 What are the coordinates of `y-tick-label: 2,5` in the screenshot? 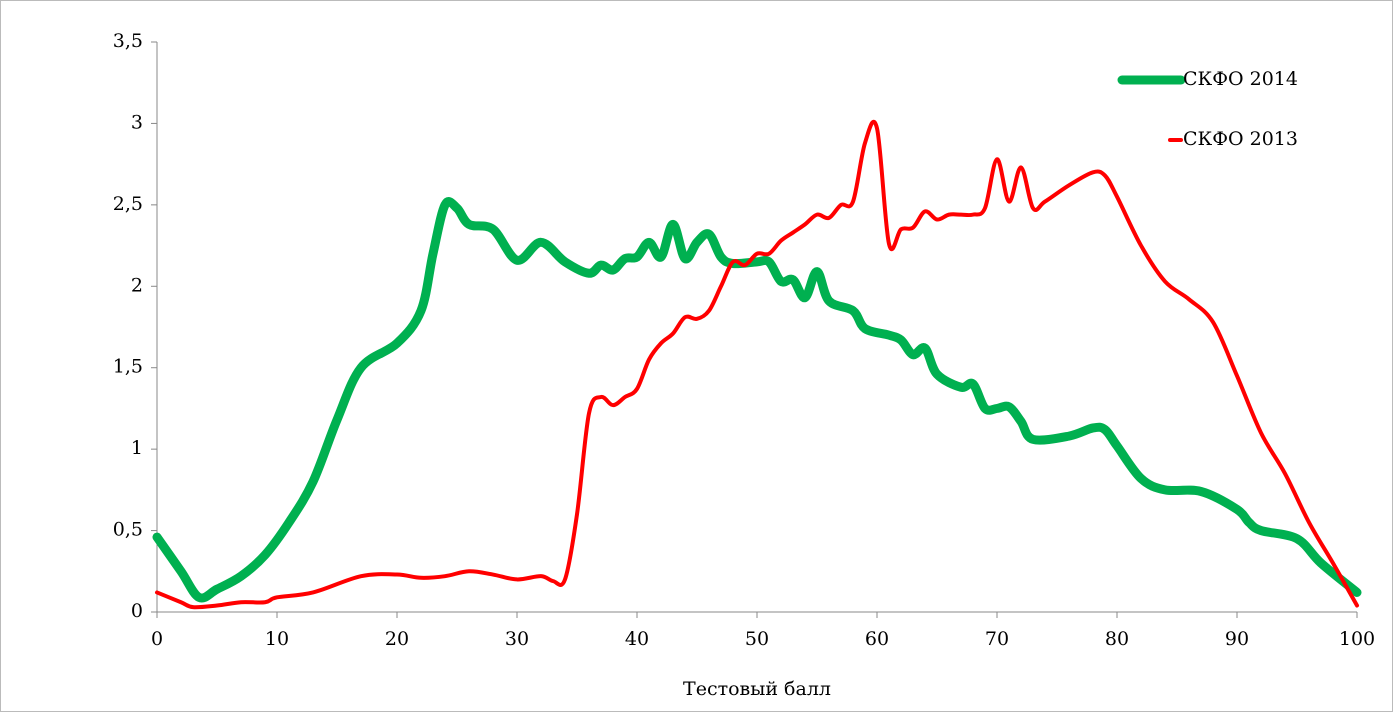 It's located at (128, 204).